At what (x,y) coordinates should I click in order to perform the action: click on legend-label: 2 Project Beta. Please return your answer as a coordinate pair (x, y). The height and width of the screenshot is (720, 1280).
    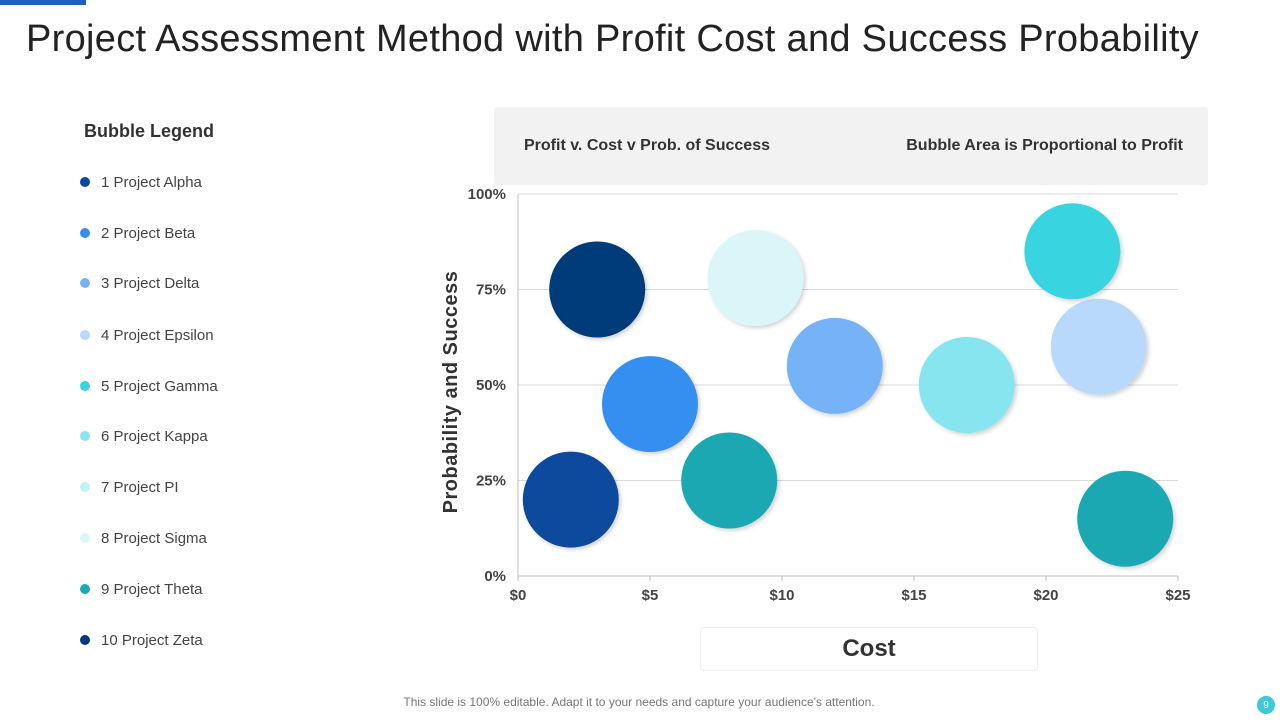
    Looking at the image, I should click on (148, 233).